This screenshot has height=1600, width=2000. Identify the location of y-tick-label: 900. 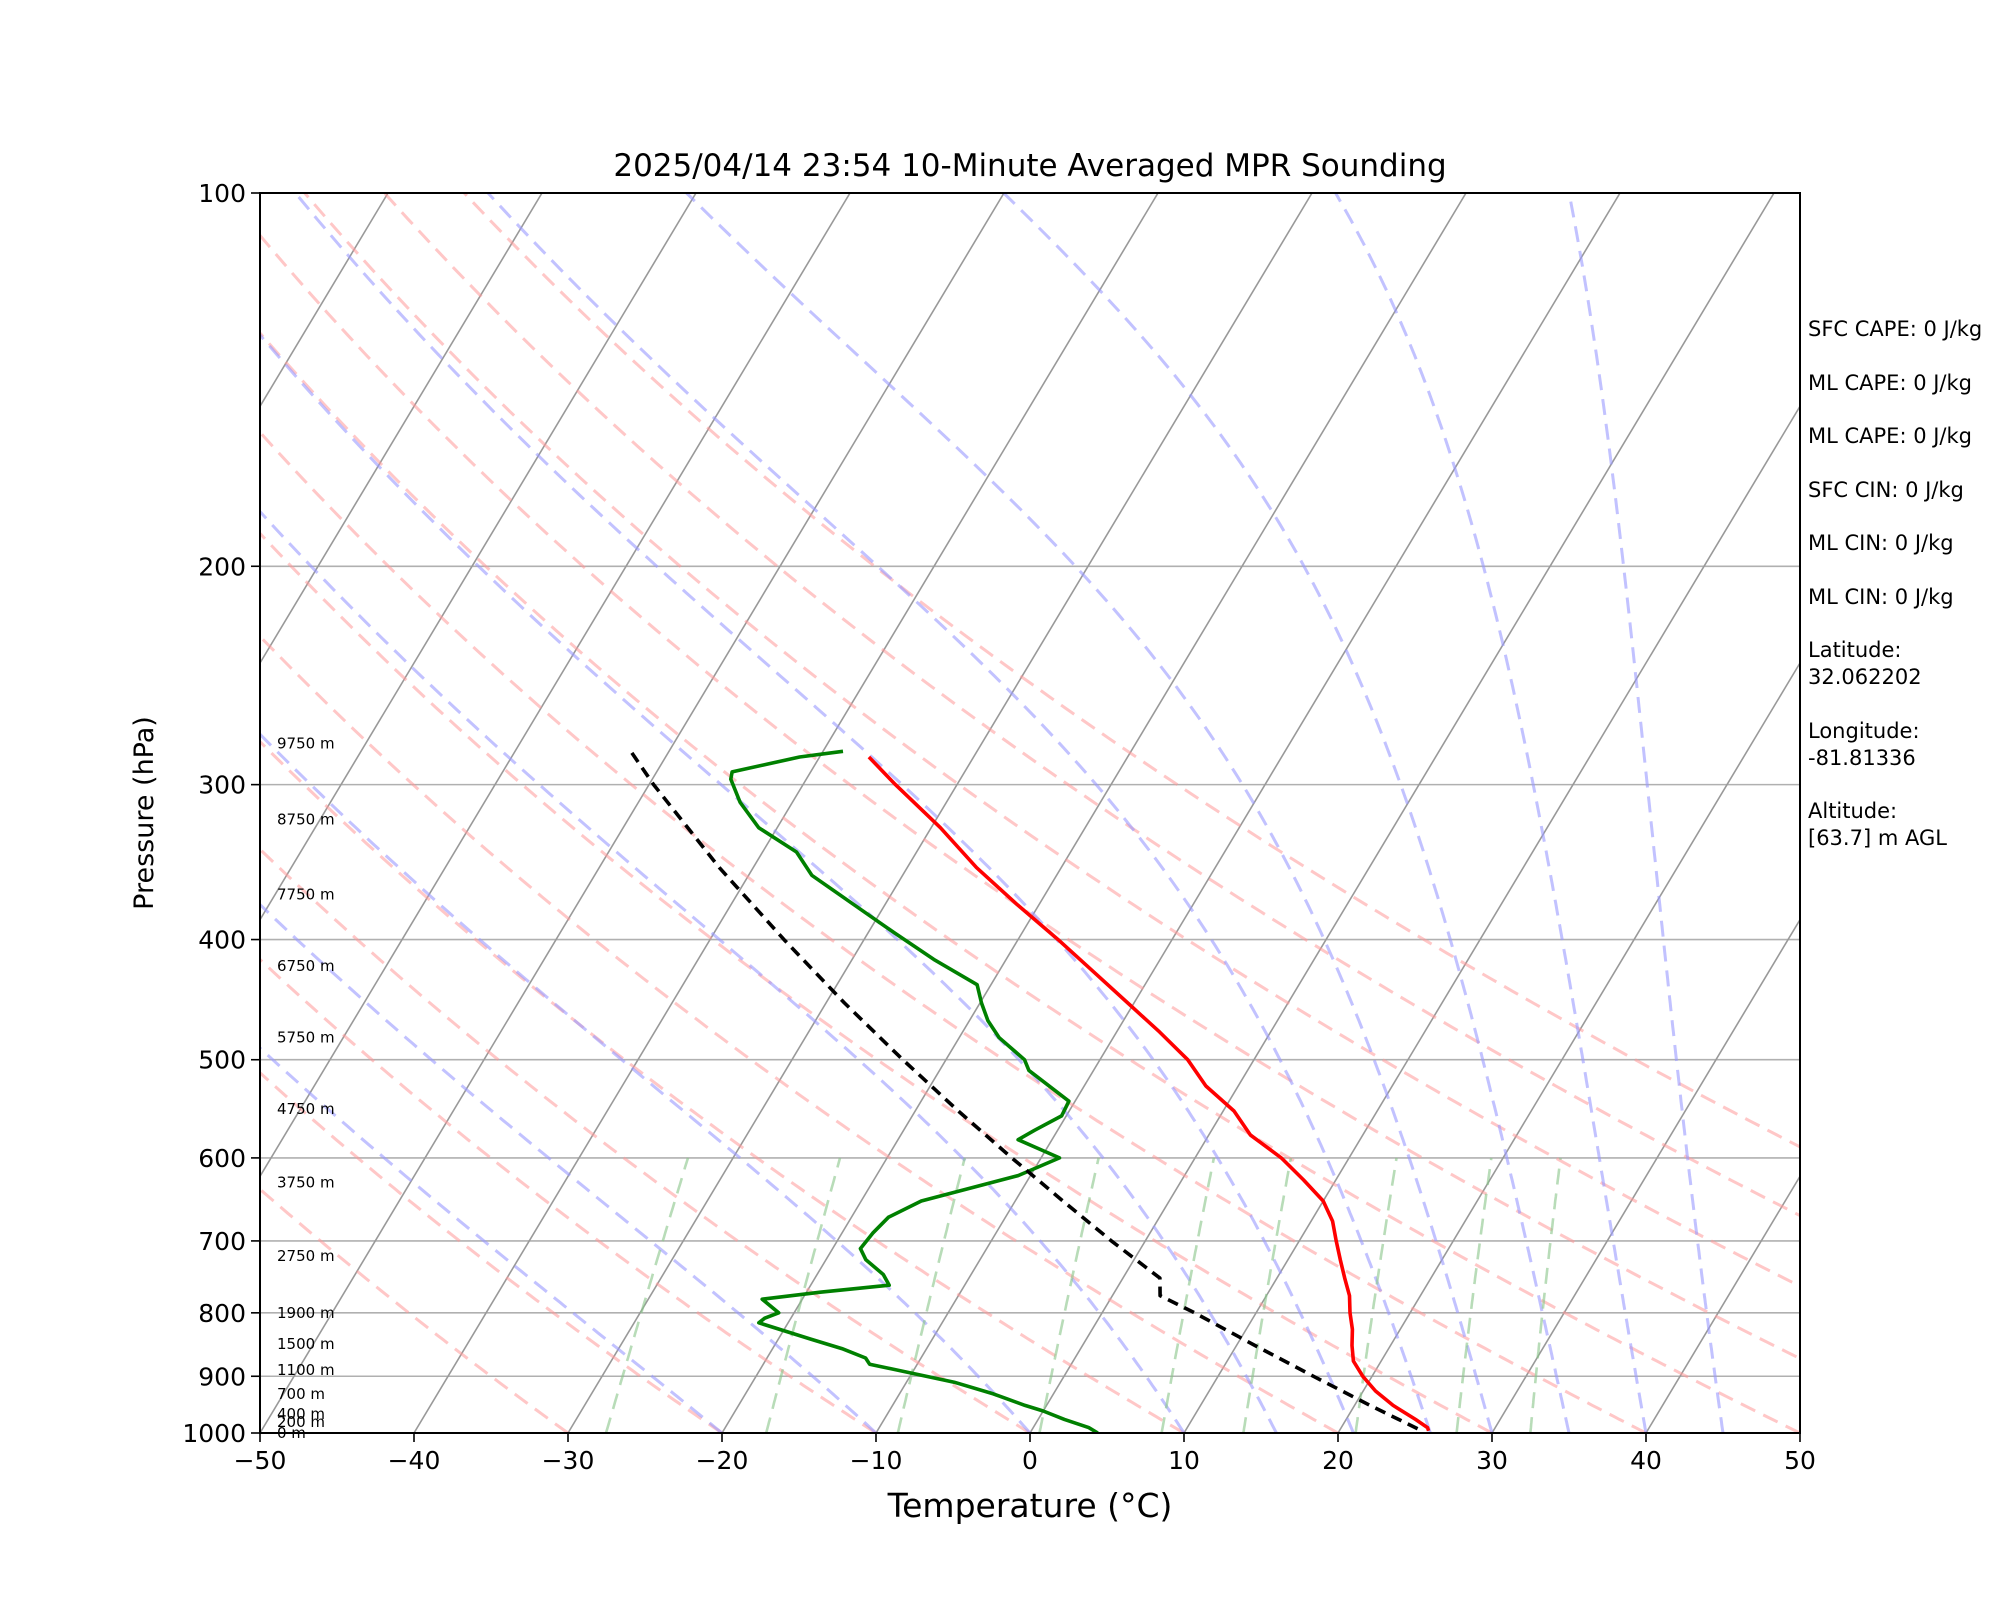
(222, 1376).